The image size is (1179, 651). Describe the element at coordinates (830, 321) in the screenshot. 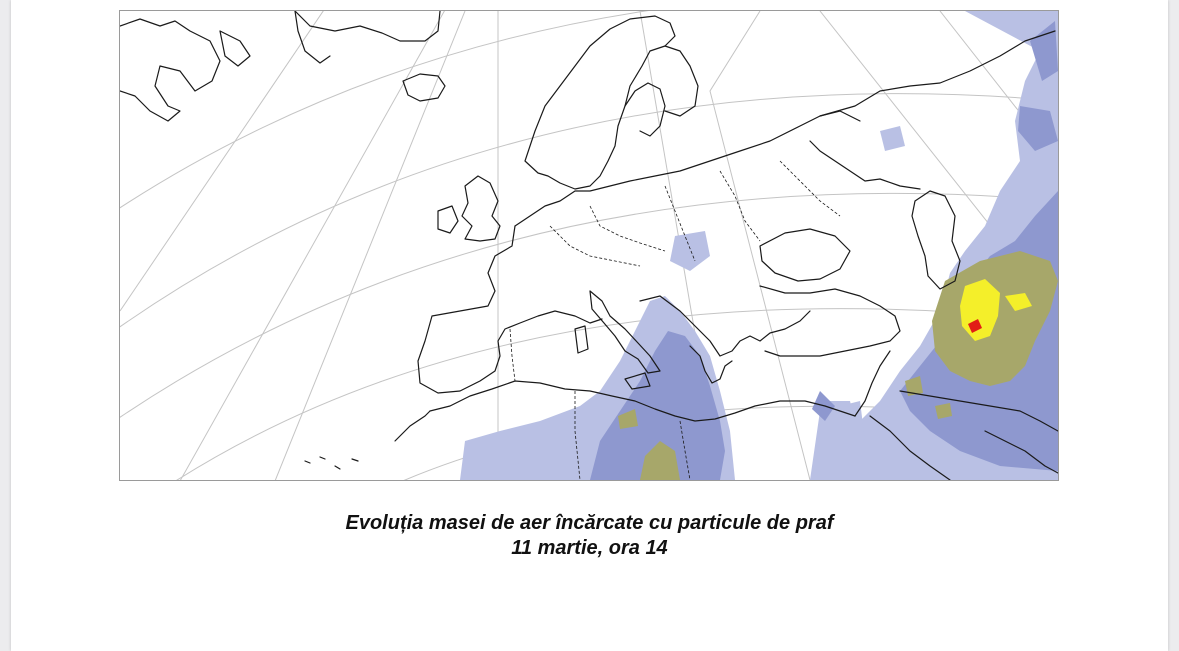

I see `coastline-anatolia` at that location.